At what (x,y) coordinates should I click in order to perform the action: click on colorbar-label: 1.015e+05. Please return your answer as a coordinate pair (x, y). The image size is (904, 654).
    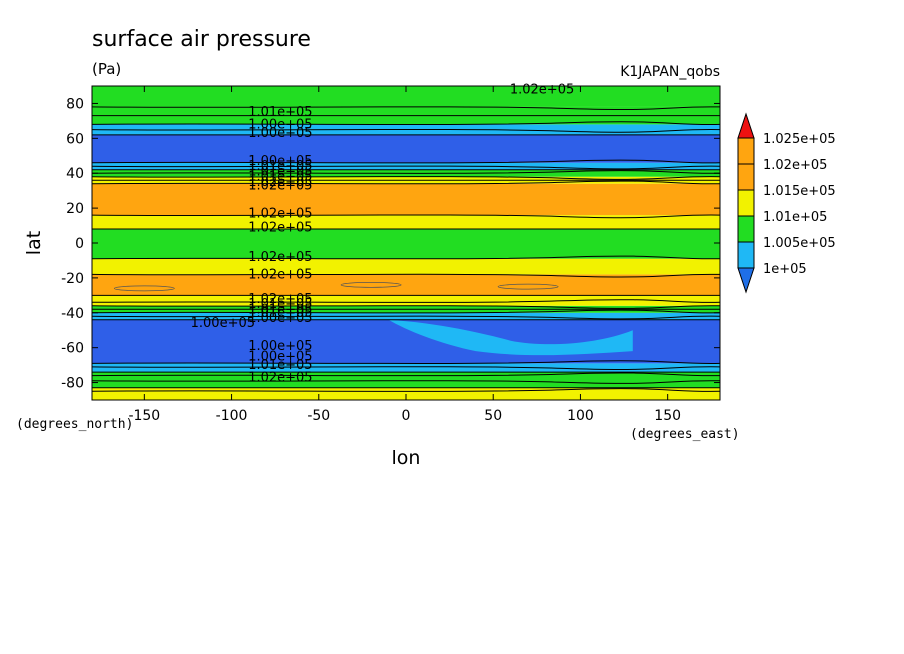
    Looking at the image, I should click on (799, 191).